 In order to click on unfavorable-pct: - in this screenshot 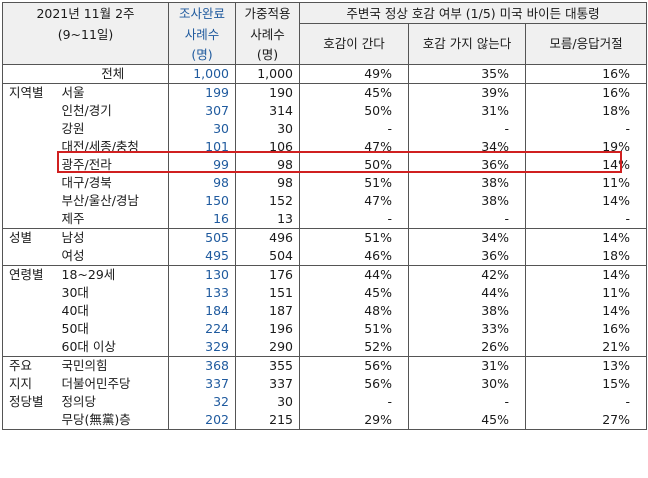, I will do `click(467, 401)`.